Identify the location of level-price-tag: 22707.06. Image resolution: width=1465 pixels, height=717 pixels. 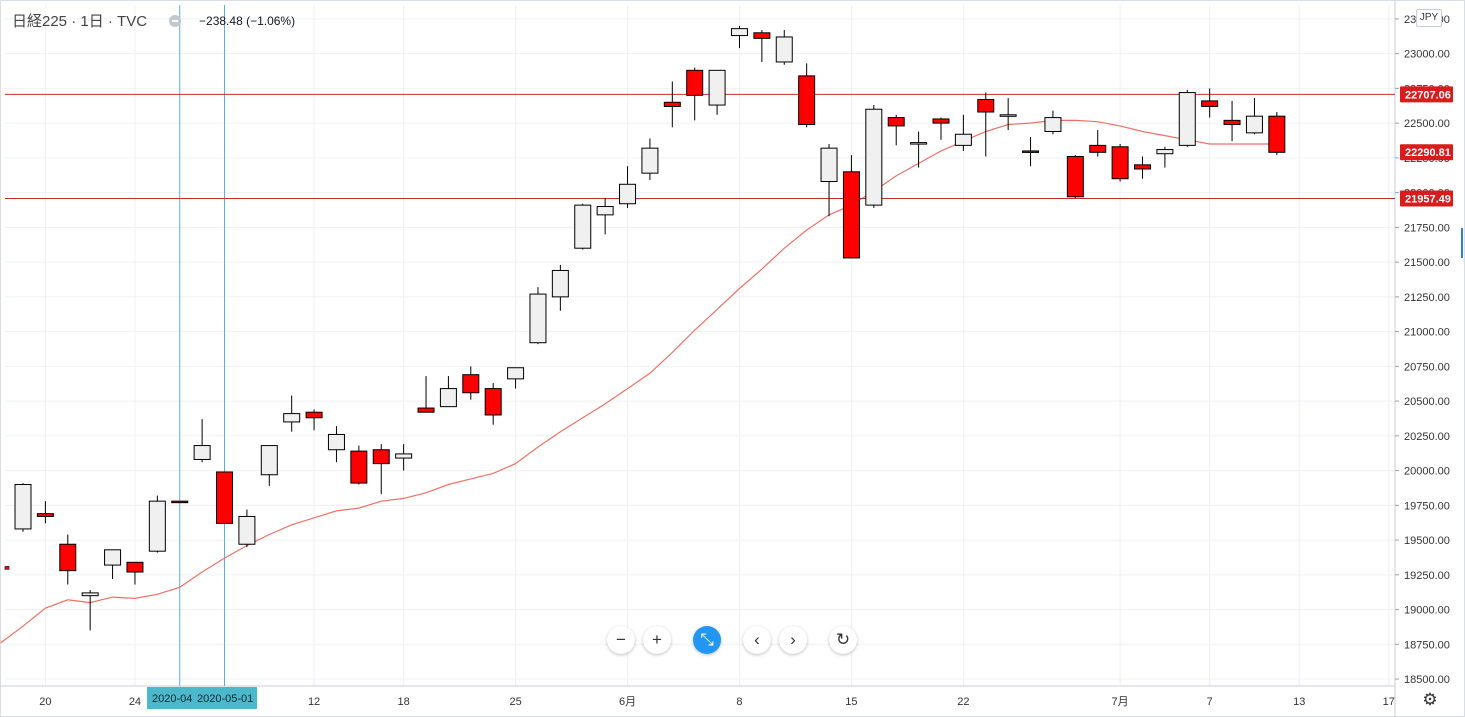
(1428, 95).